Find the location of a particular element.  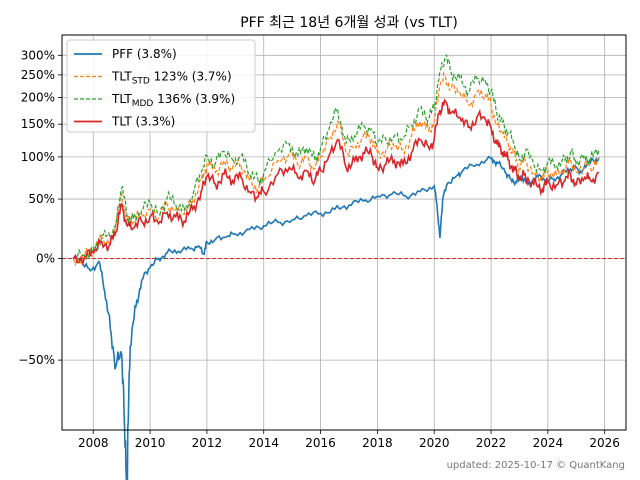

legend-label: TLTMDD 136% (3.9%) is located at coordinates (173, 100).